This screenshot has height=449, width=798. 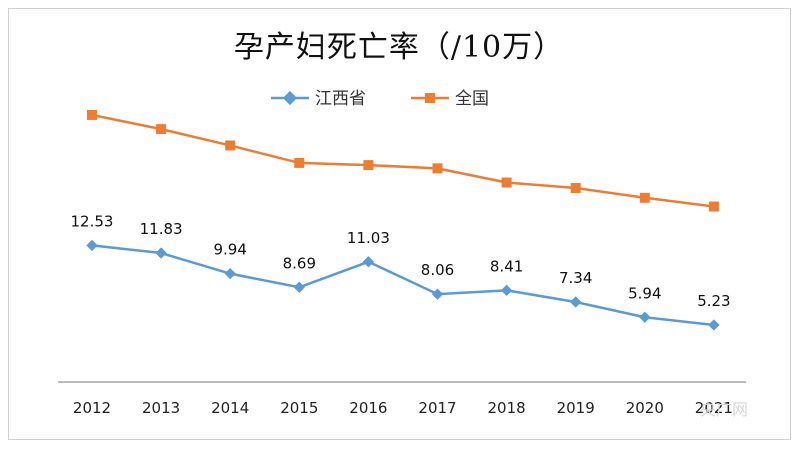 I want to click on point-1-2018, so click(x=506, y=182).